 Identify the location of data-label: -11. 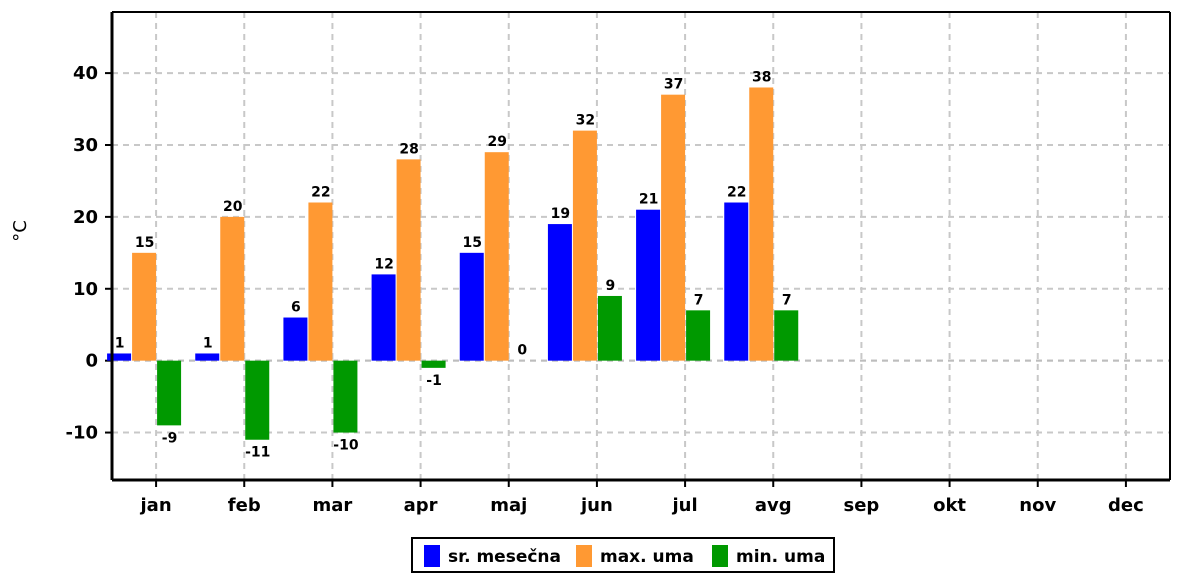
(257, 453).